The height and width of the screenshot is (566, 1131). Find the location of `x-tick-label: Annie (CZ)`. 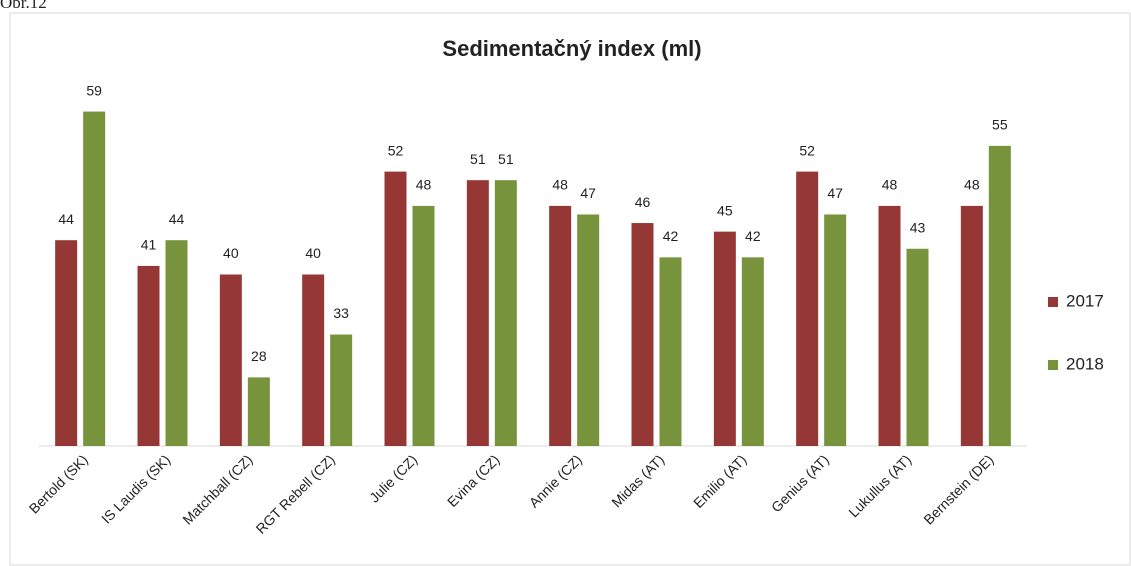

x-tick-label: Annie (CZ) is located at coordinates (555, 480).